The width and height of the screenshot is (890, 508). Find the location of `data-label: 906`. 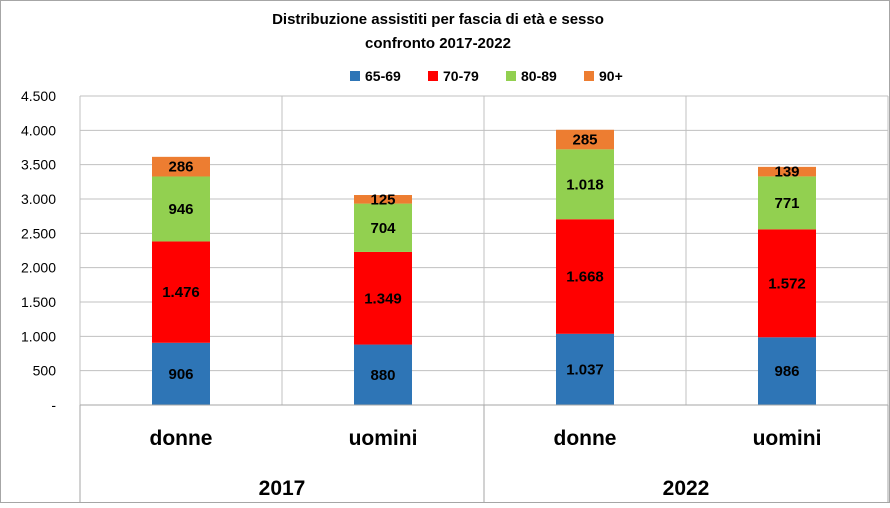

data-label: 906 is located at coordinates (180, 374).